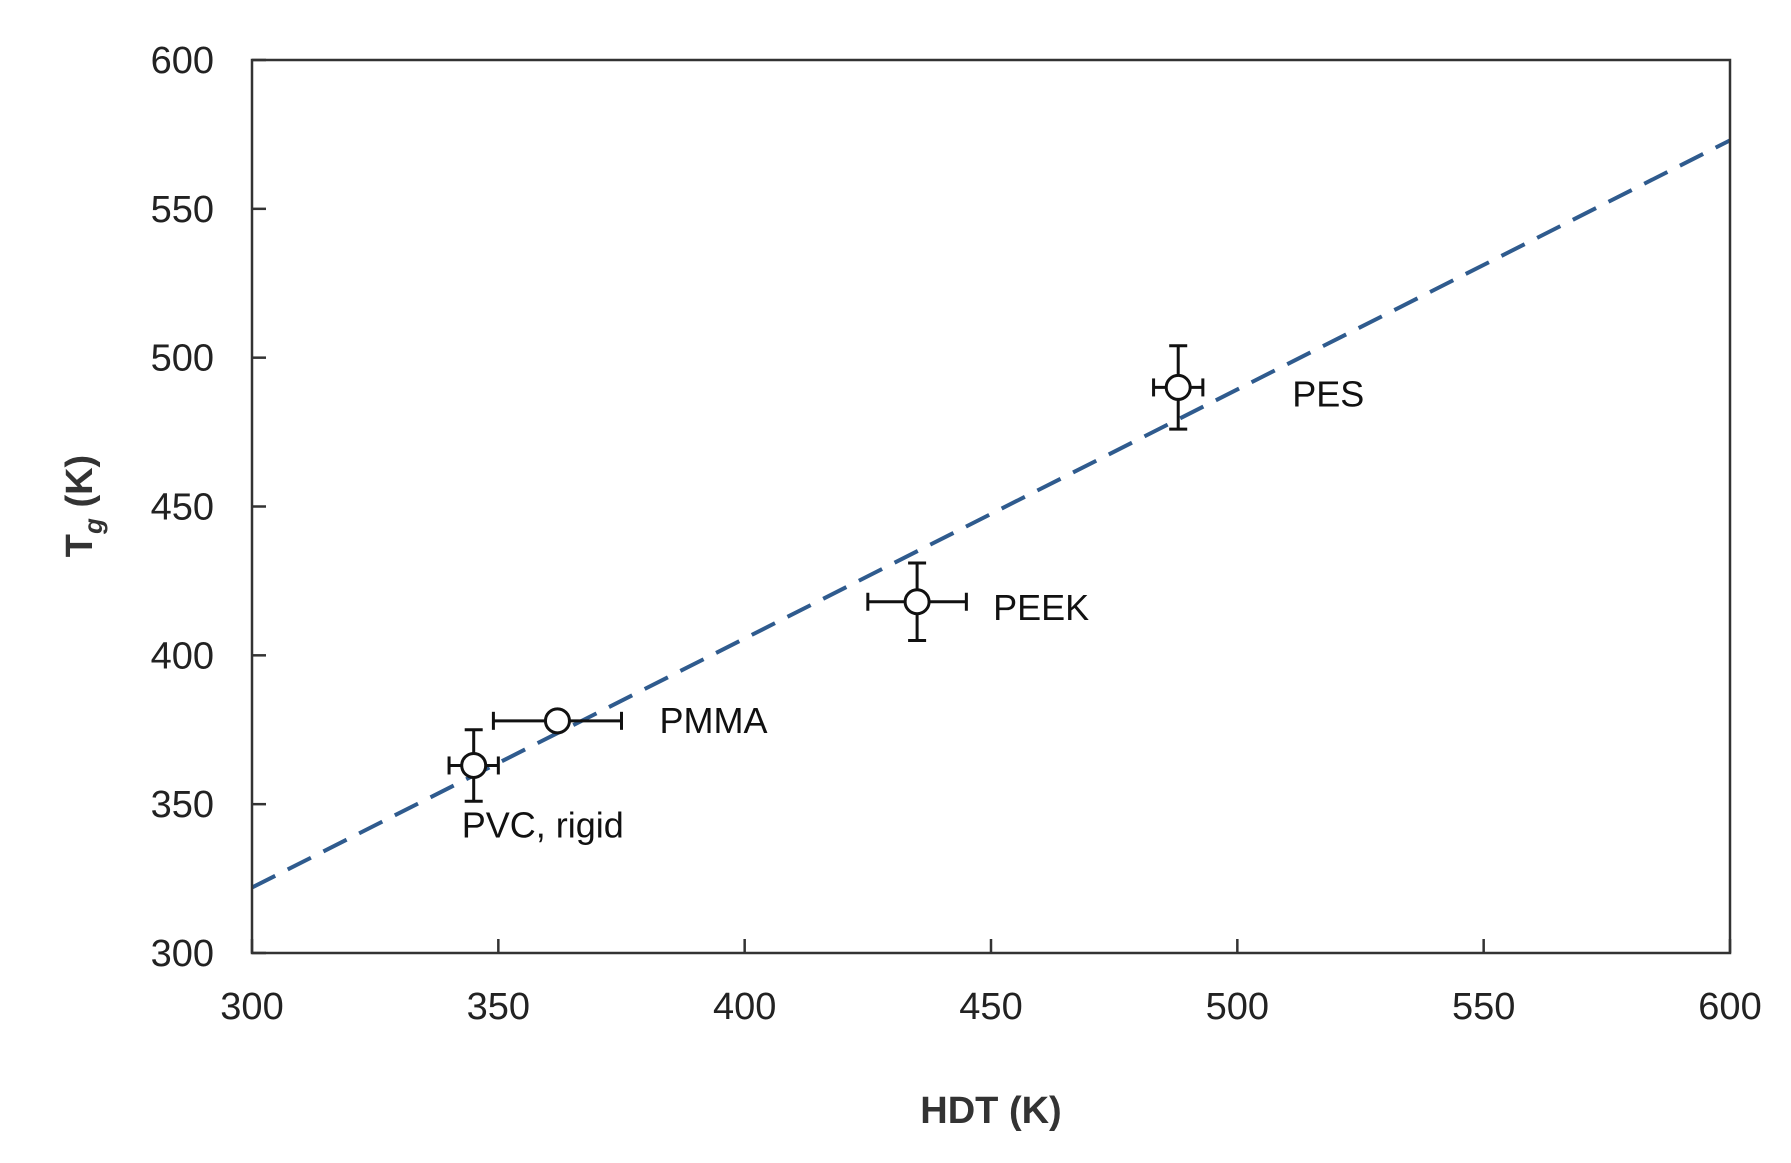 The height and width of the screenshot is (1163, 1791). Describe the element at coordinates (182, 805) in the screenshot. I see `y-tick-label: 350` at that location.